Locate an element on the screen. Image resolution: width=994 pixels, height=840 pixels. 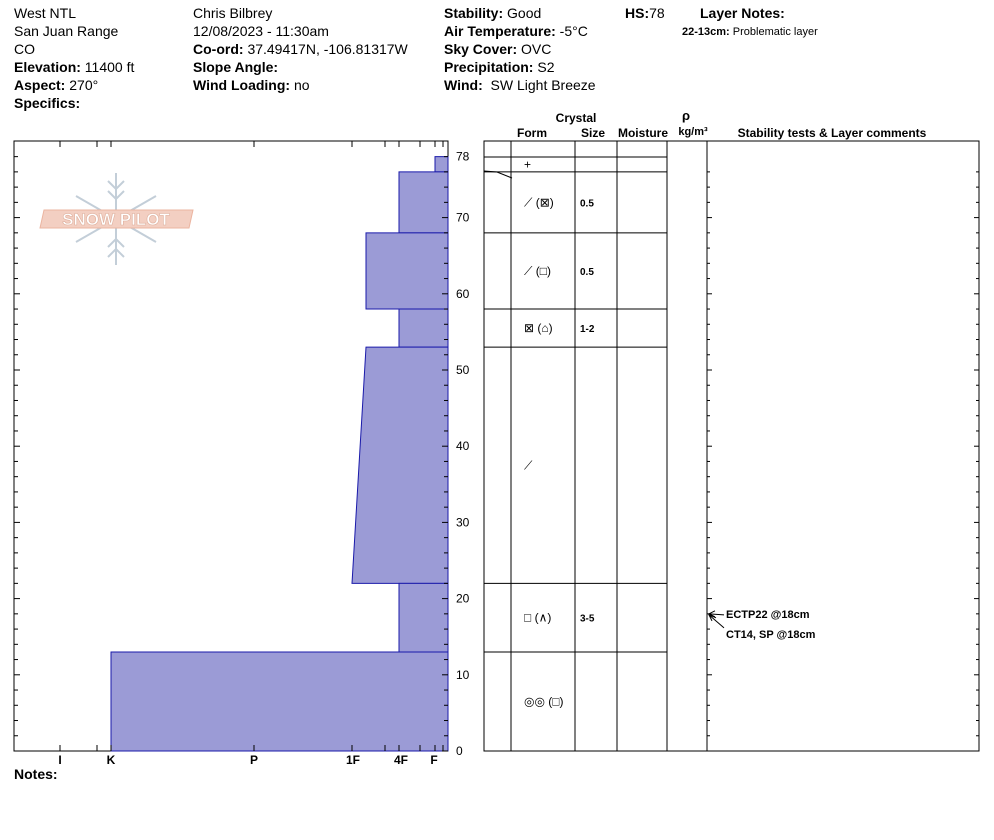
y-tick-label: 0 is located at coordinates (459, 751).